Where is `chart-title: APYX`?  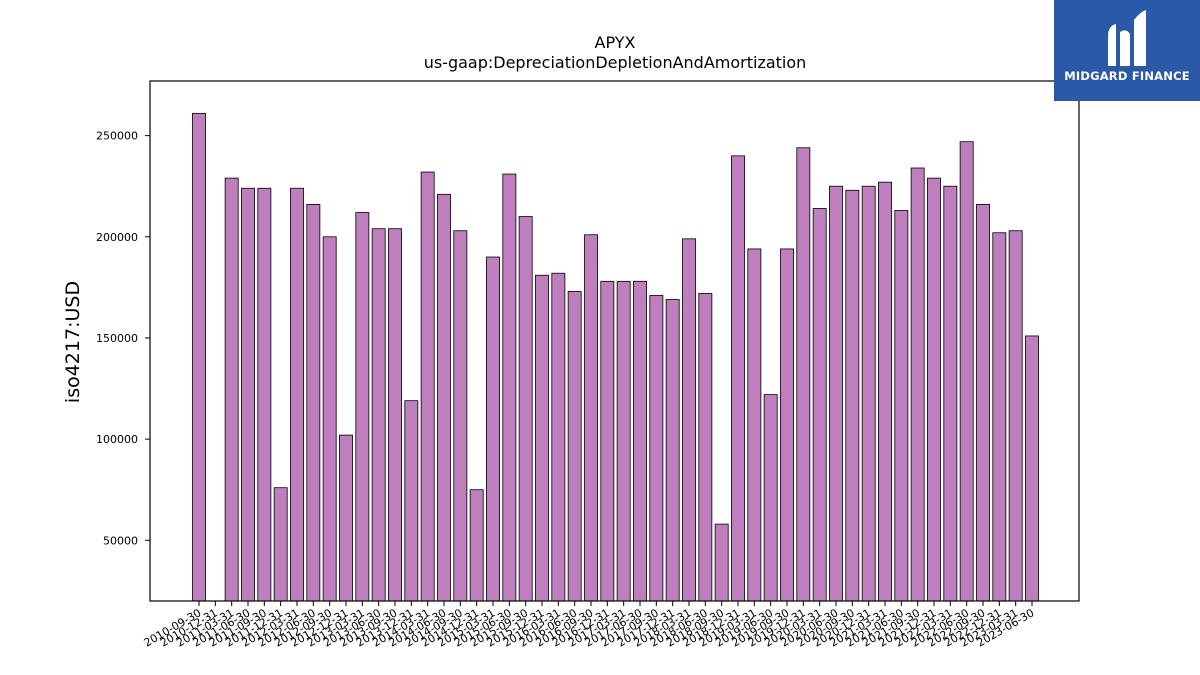 chart-title: APYX is located at coordinates (615, 42).